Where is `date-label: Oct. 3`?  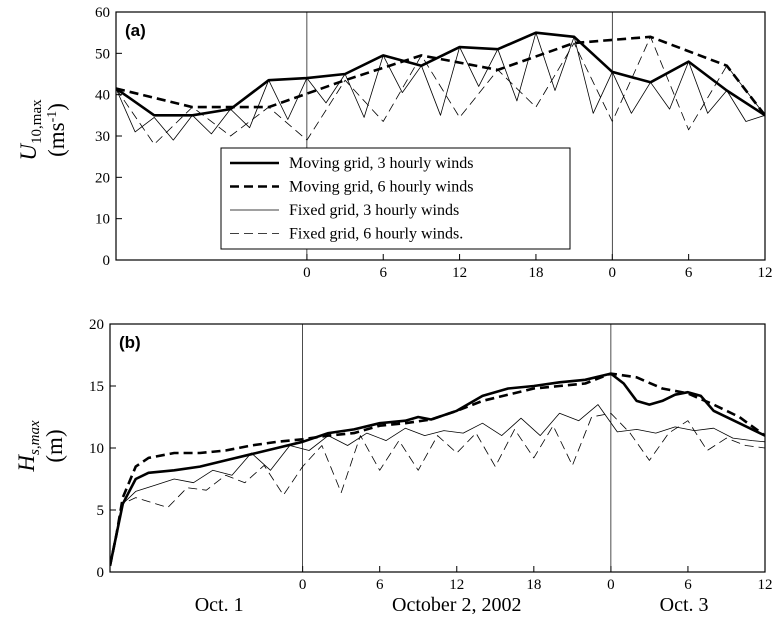
date-label: Oct. 3 is located at coordinates (684, 605).